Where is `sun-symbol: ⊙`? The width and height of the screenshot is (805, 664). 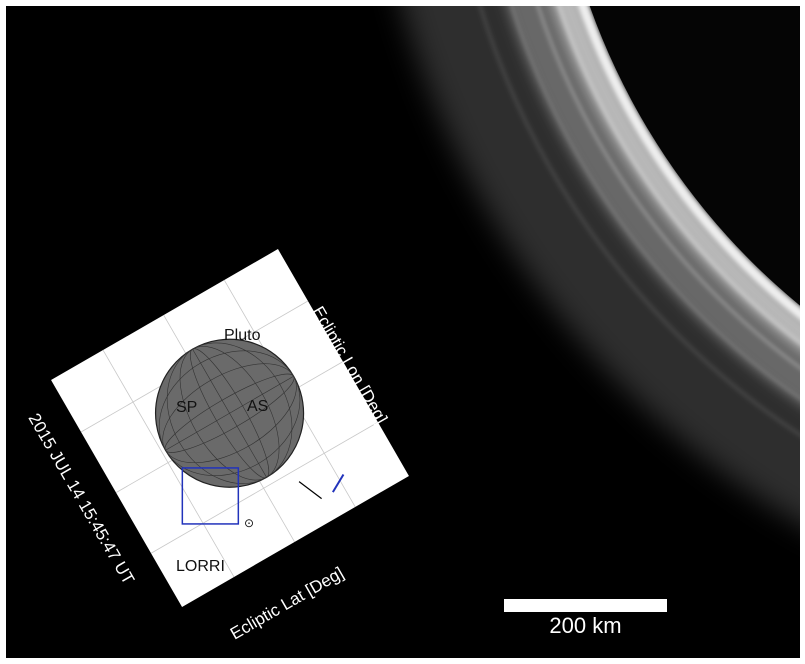 sun-symbol: ⊙ is located at coordinates (249, 523).